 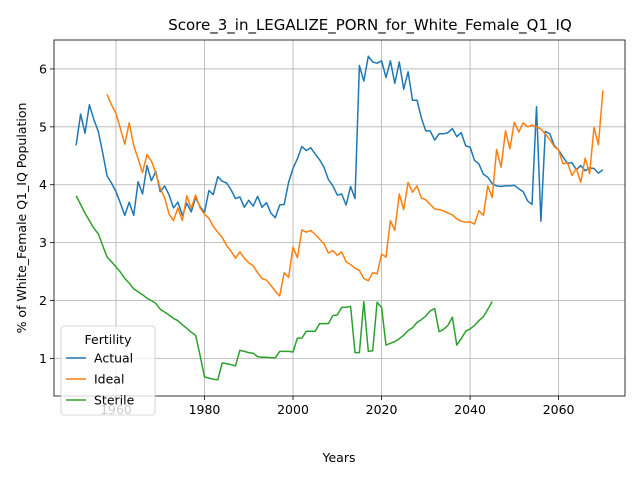 I want to click on y-tick-label: 2, so click(x=43, y=300).